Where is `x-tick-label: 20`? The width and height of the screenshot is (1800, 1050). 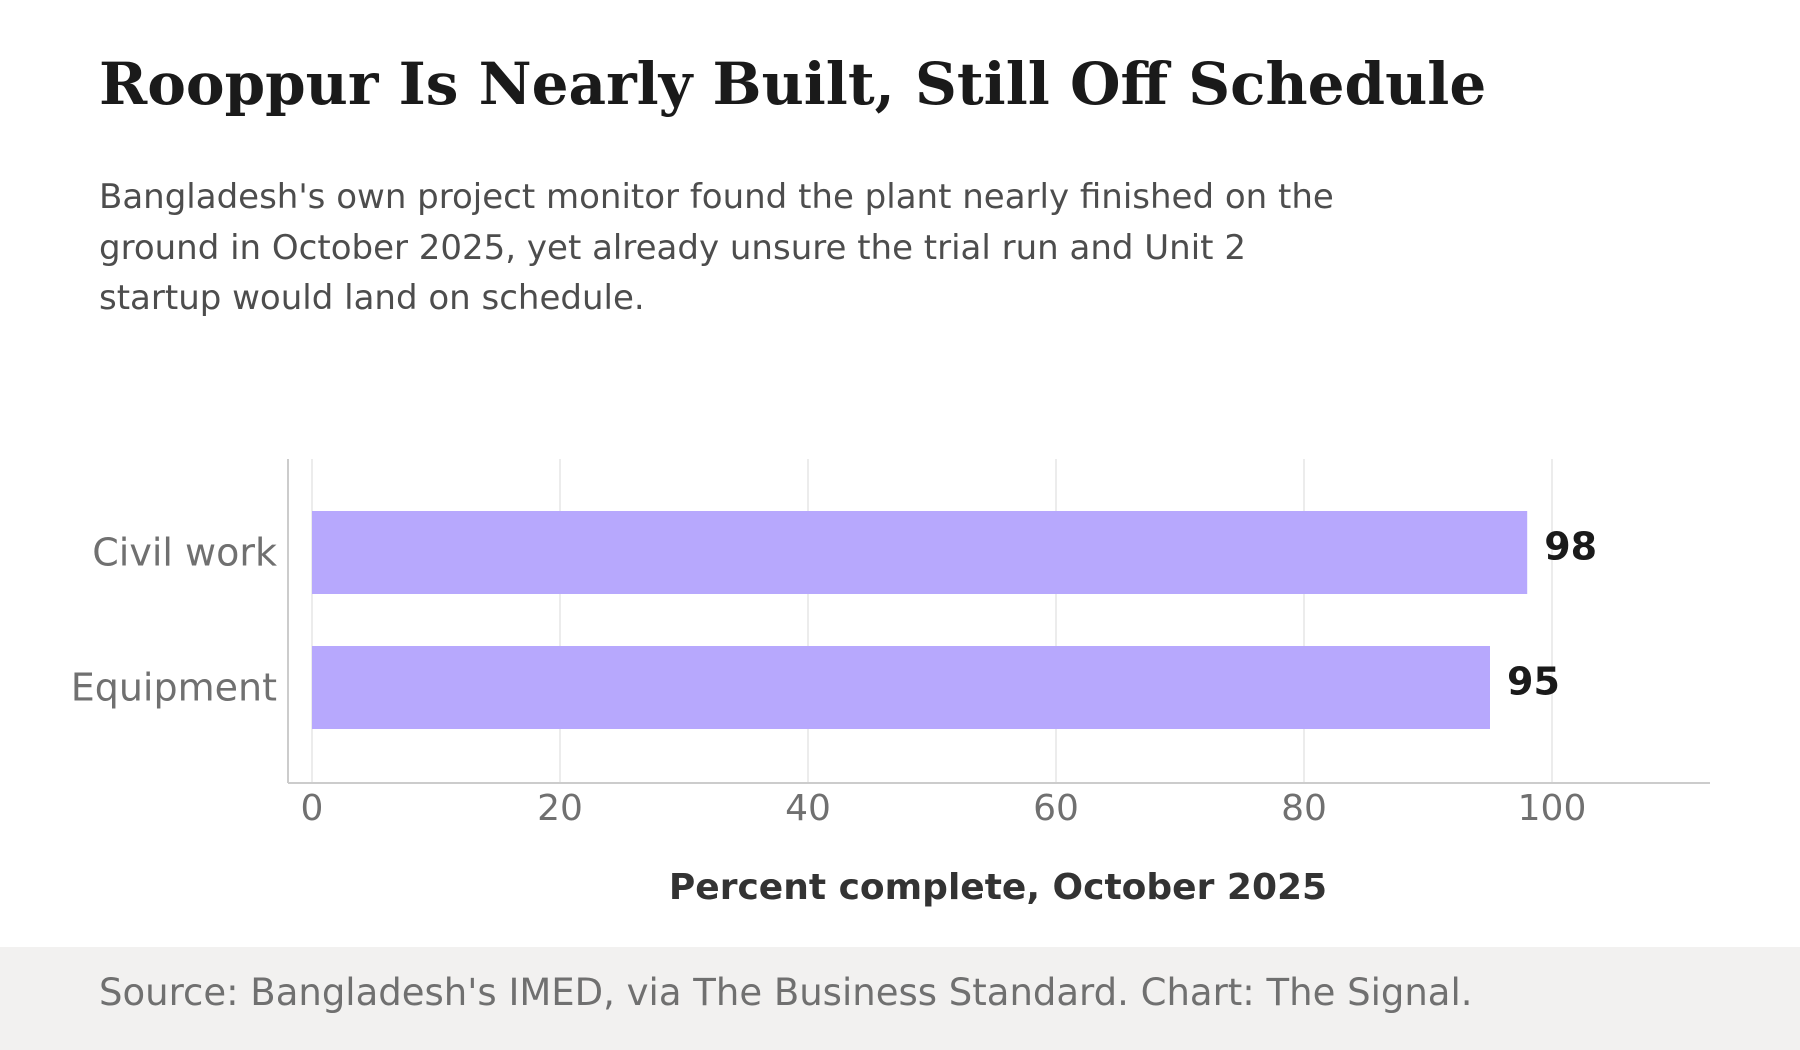 x-tick-label: 20 is located at coordinates (560, 808).